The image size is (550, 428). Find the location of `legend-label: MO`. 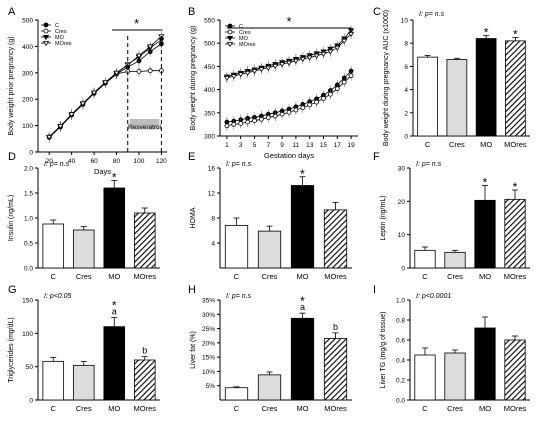

legend-label: MO is located at coordinates (244, 39).